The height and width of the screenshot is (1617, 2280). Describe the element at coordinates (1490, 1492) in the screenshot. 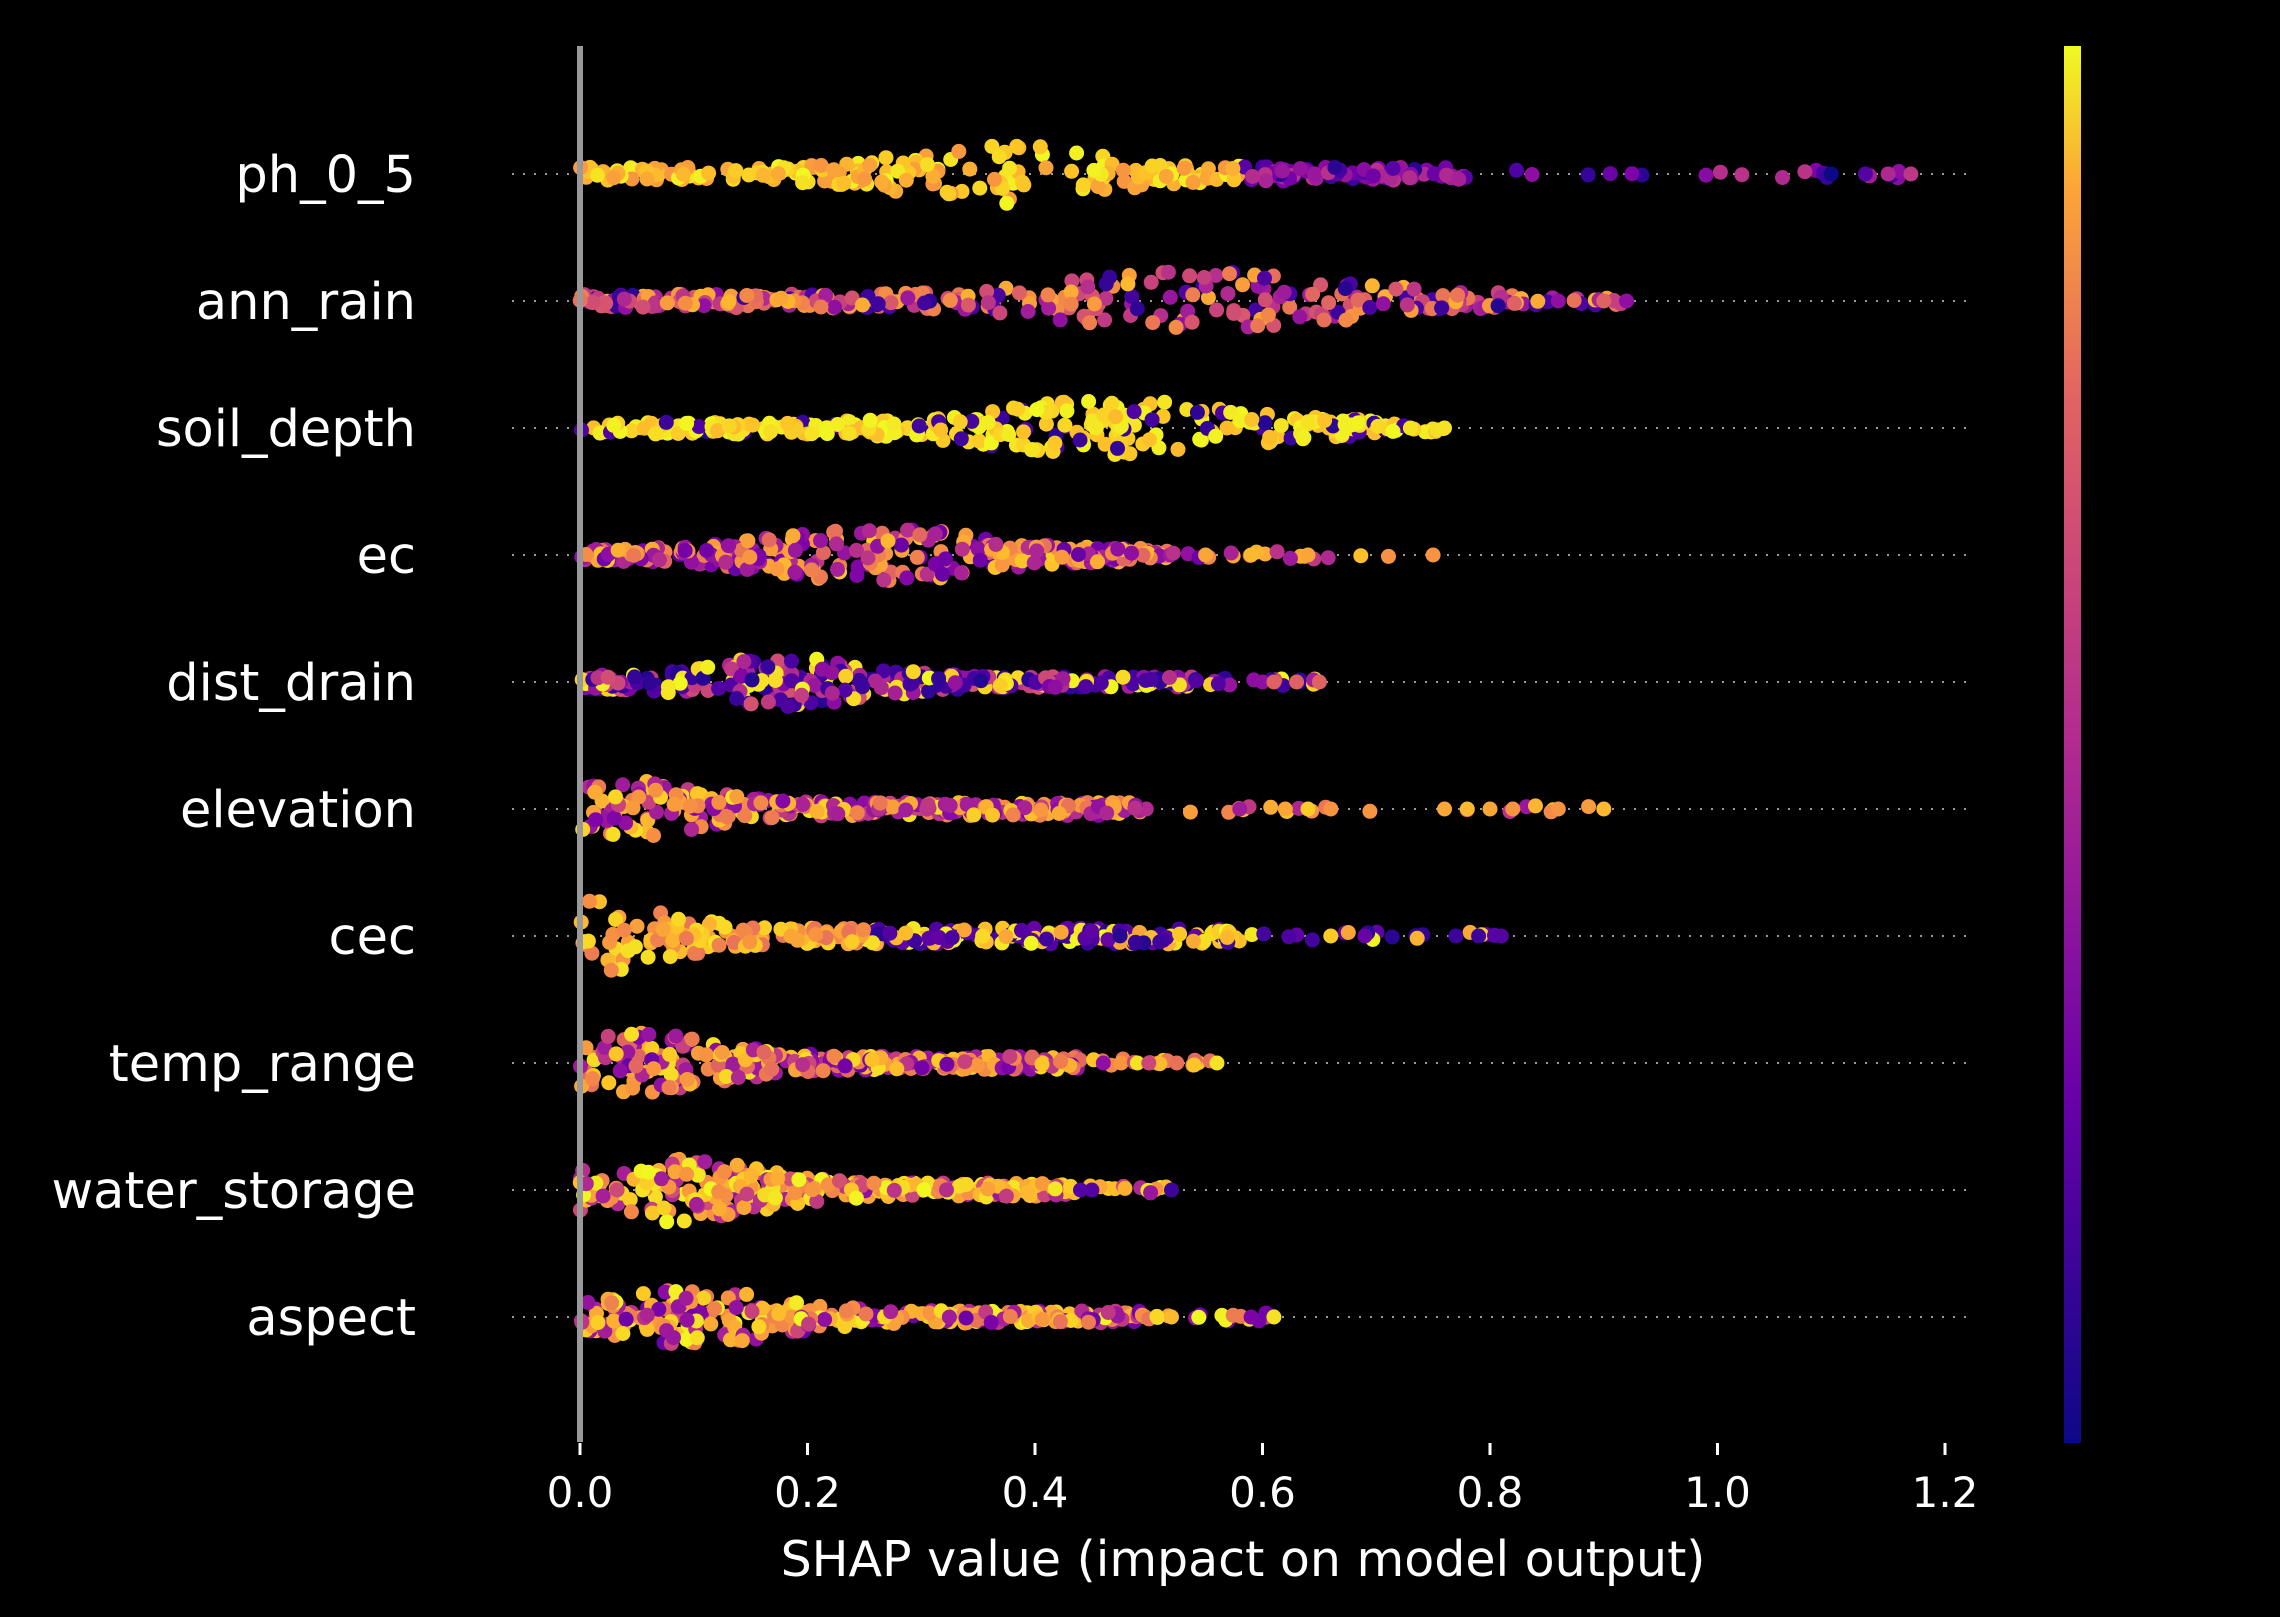

I see `x-tick-label: 0.8` at that location.